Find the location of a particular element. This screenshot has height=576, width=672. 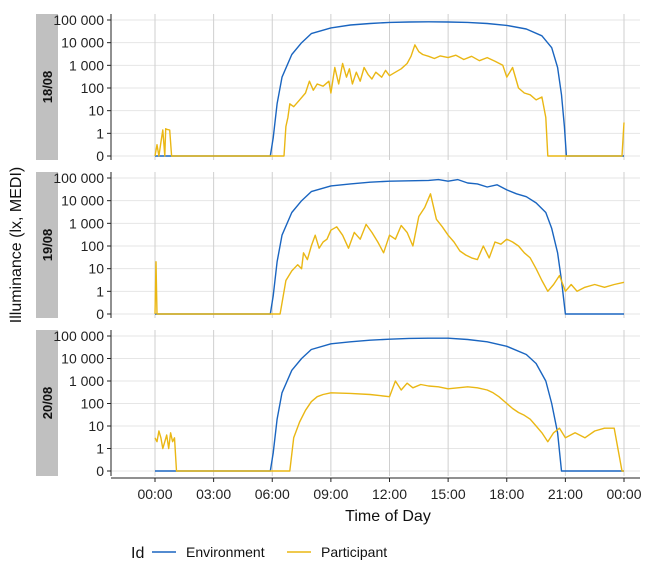

x-tick-label: 03:00 is located at coordinates (213, 494).